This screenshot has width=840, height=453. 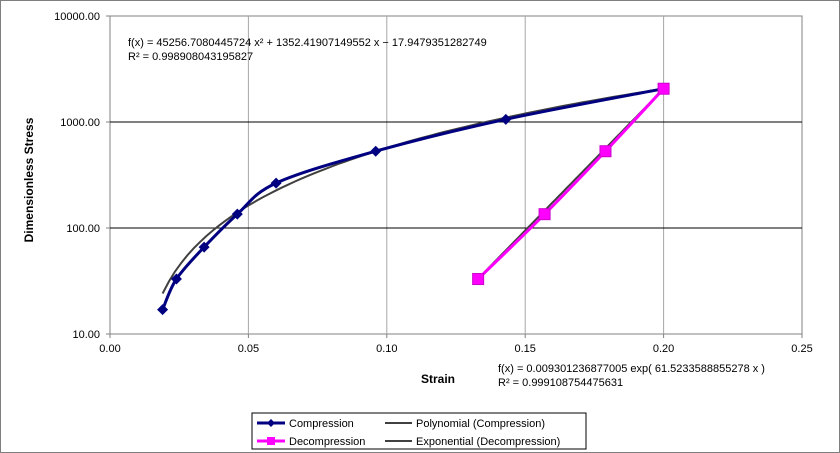 I want to click on legend-label-decompression: Decompression, so click(x=327, y=442).